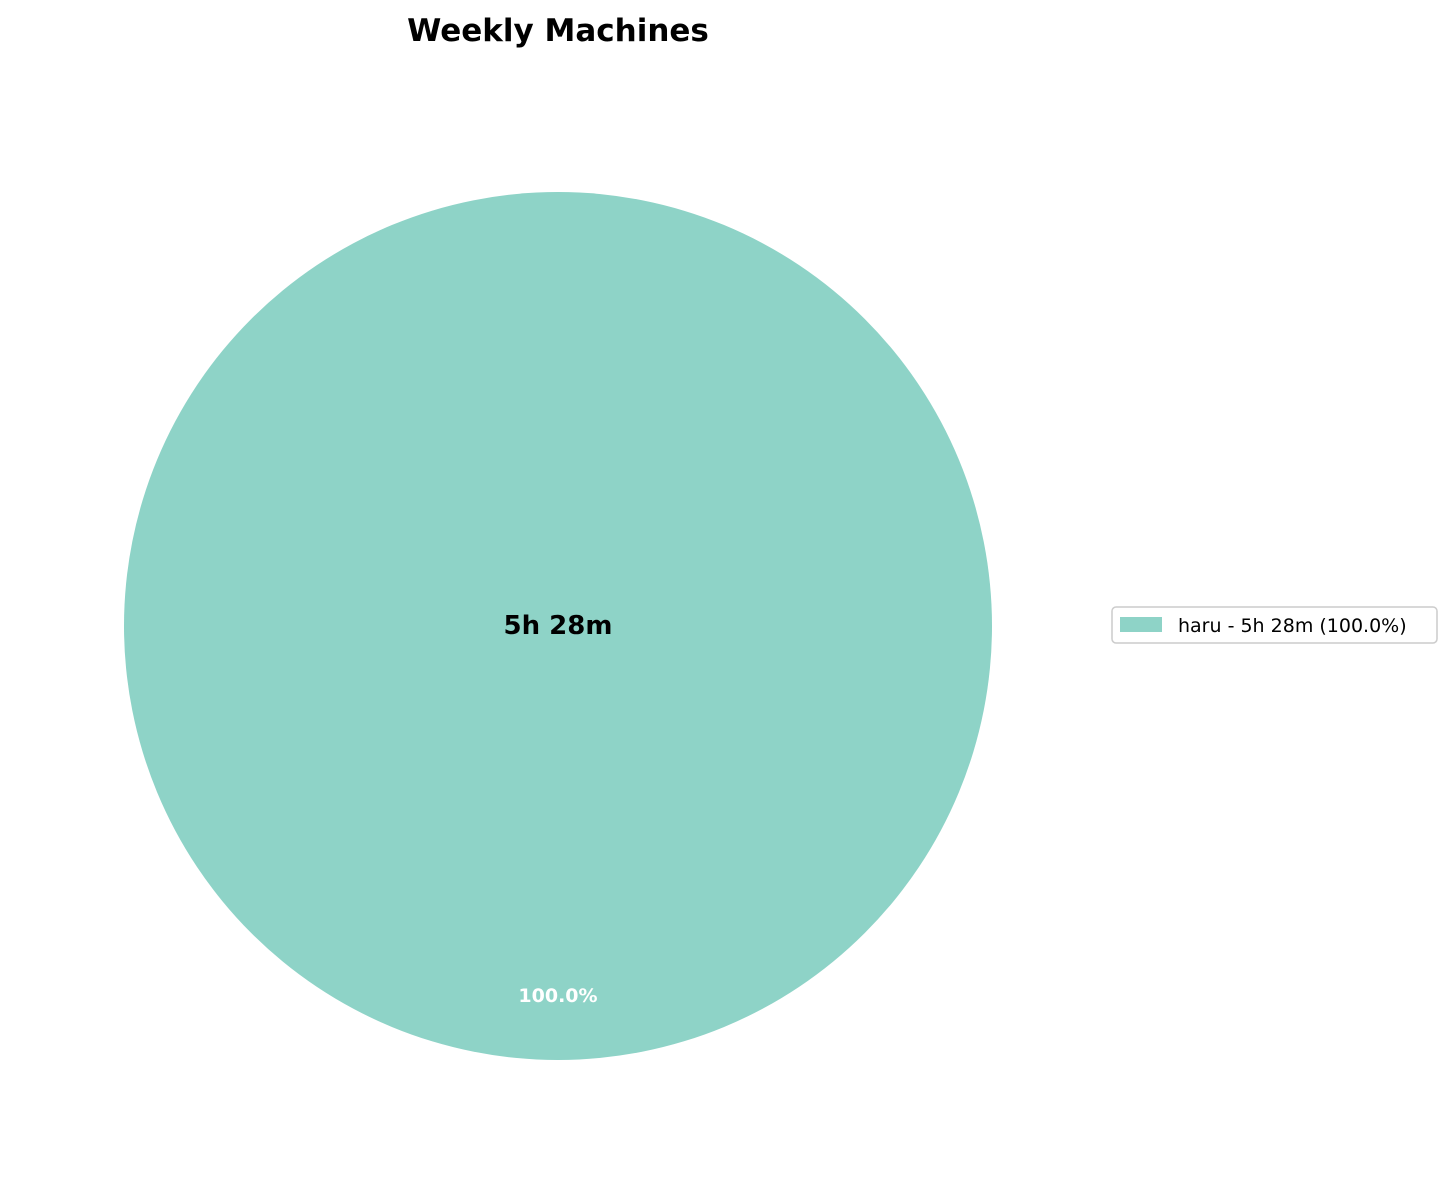 The height and width of the screenshot is (1184, 1452). Describe the element at coordinates (1292, 626) in the screenshot. I see `legend-label-haru: haru - 5h 28m (100.0%)` at that location.